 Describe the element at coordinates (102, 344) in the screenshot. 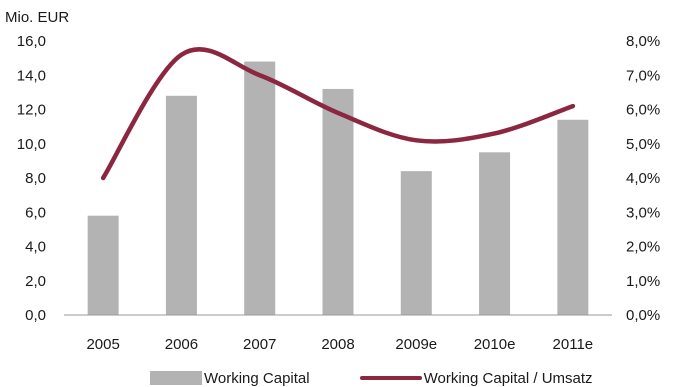

I see `x-tick-label: 2005` at that location.